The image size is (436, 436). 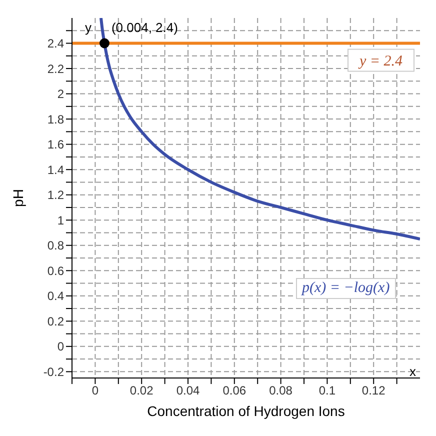 What do you see at coordinates (55, 296) in the screenshot?
I see `y-tick-label: 0.4` at bounding box center [55, 296].